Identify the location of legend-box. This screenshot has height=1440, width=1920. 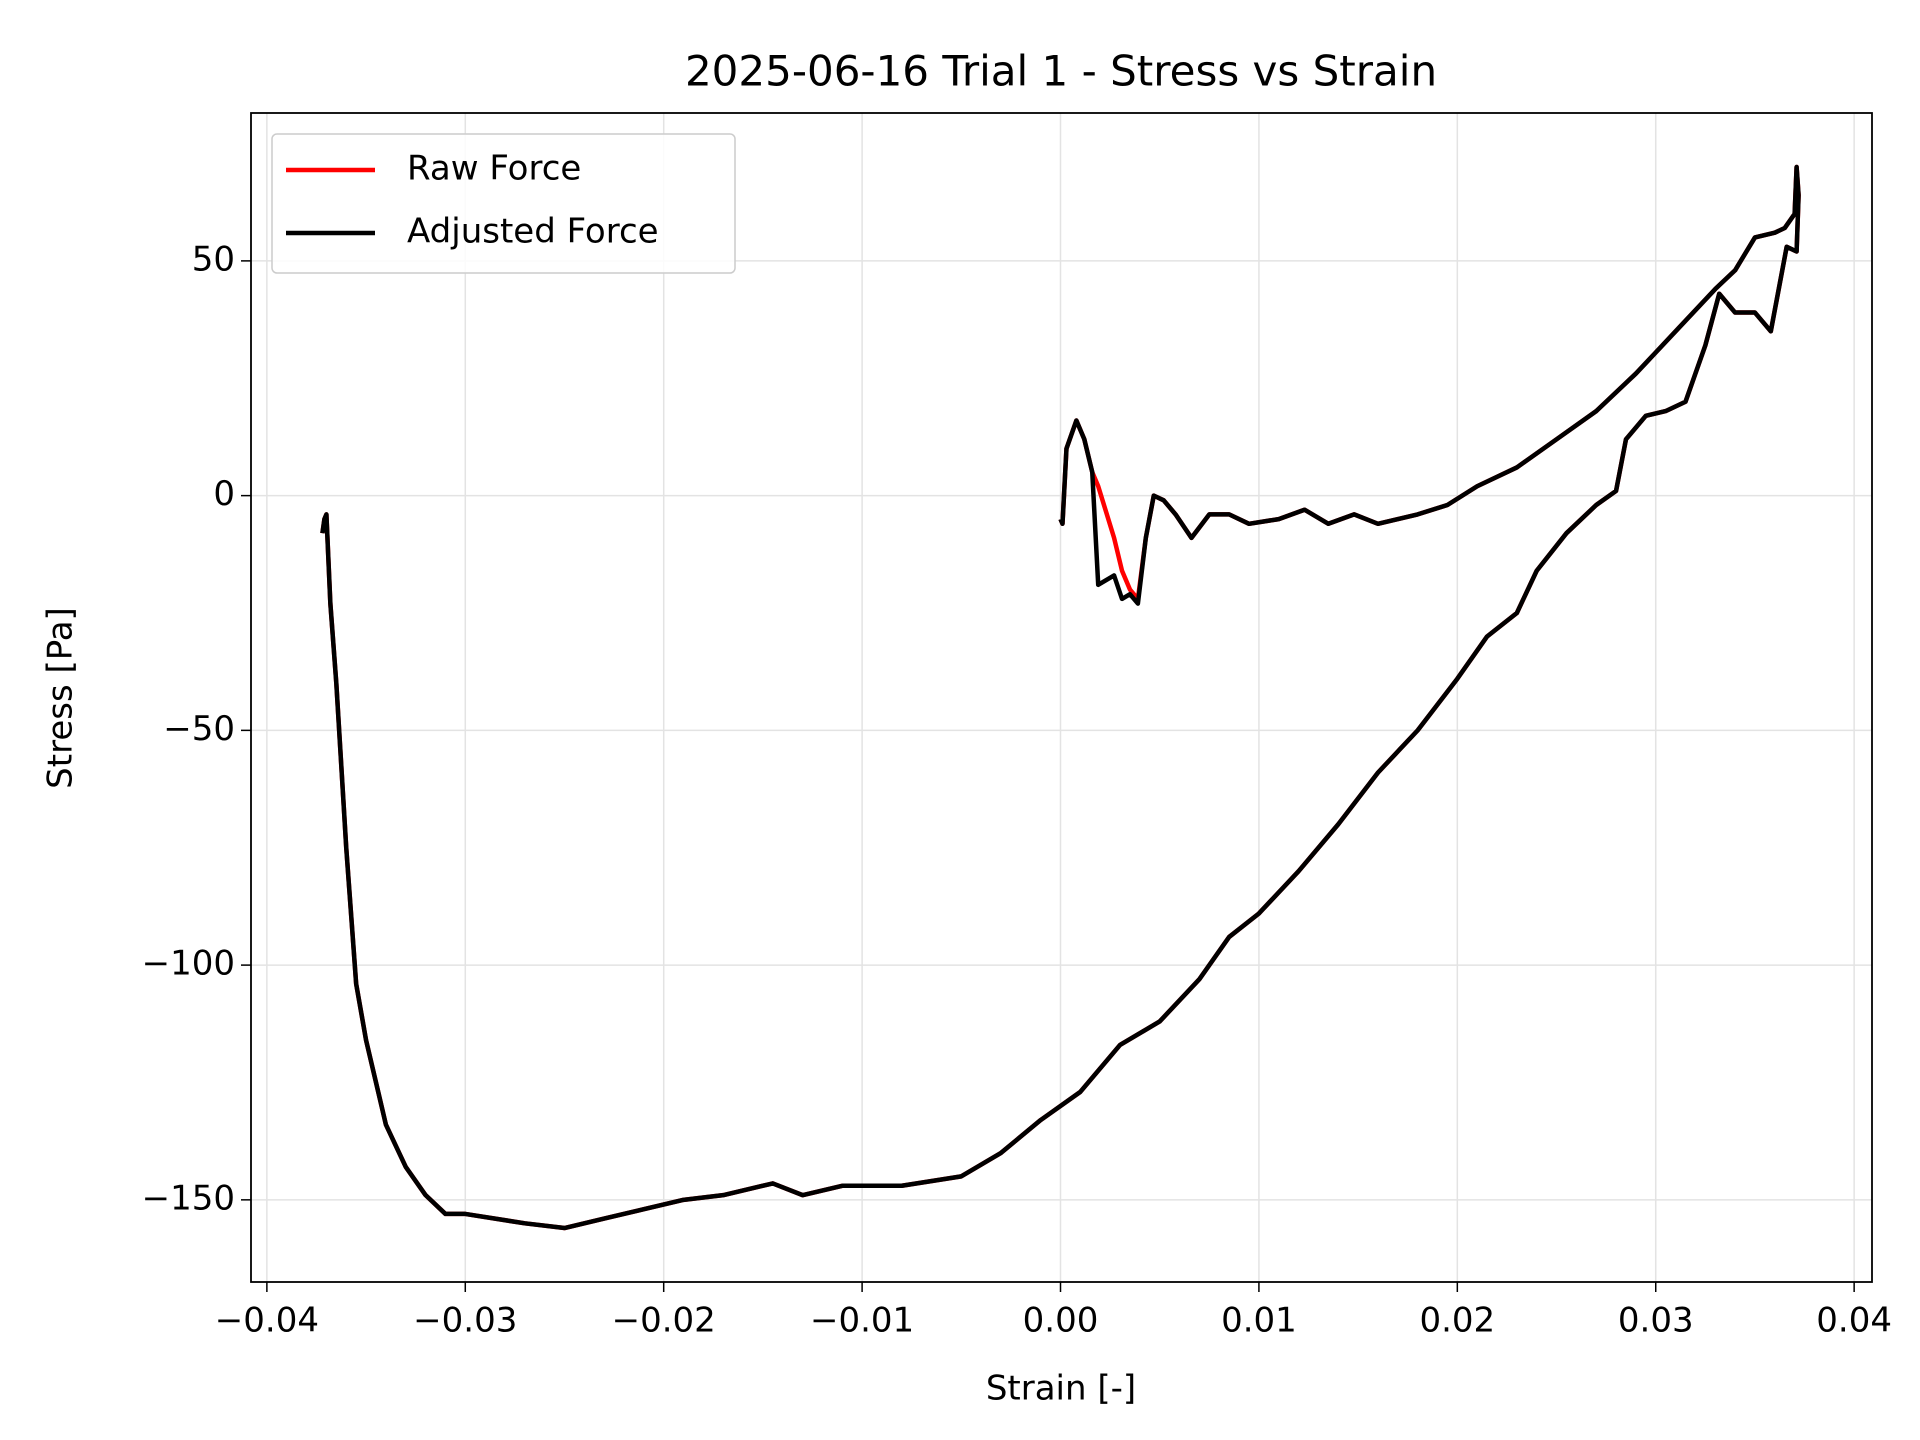
(503, 203).